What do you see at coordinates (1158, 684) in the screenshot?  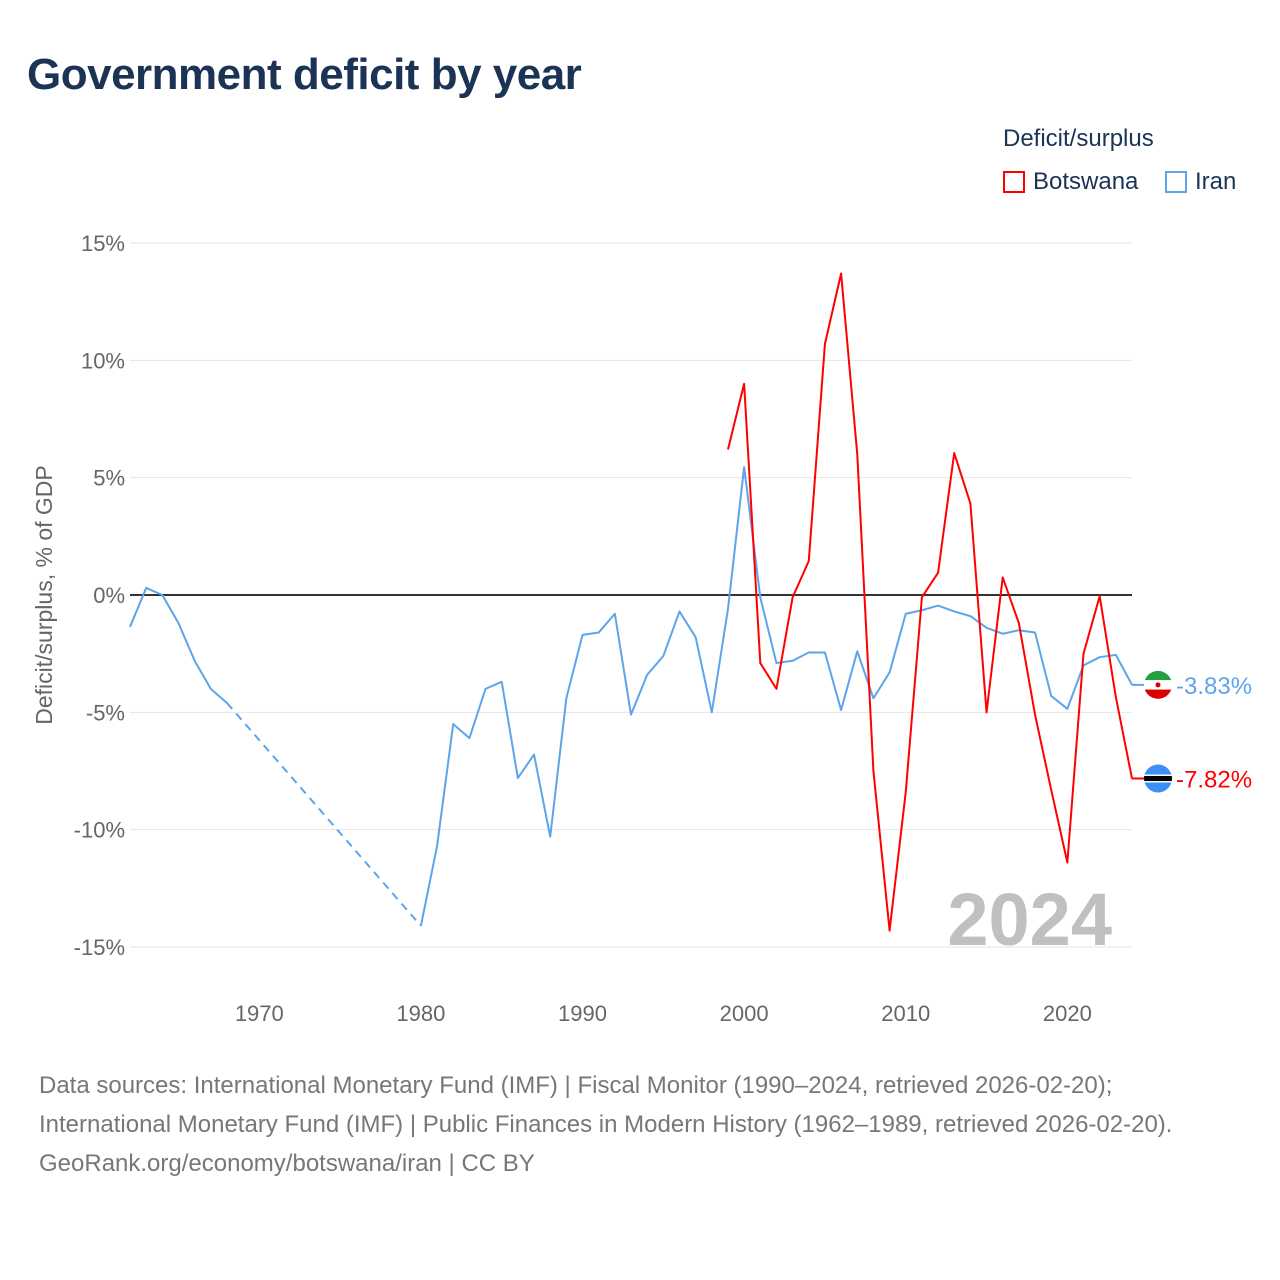 I see `iran-flag-icon` at bounding box center [1158, 684].